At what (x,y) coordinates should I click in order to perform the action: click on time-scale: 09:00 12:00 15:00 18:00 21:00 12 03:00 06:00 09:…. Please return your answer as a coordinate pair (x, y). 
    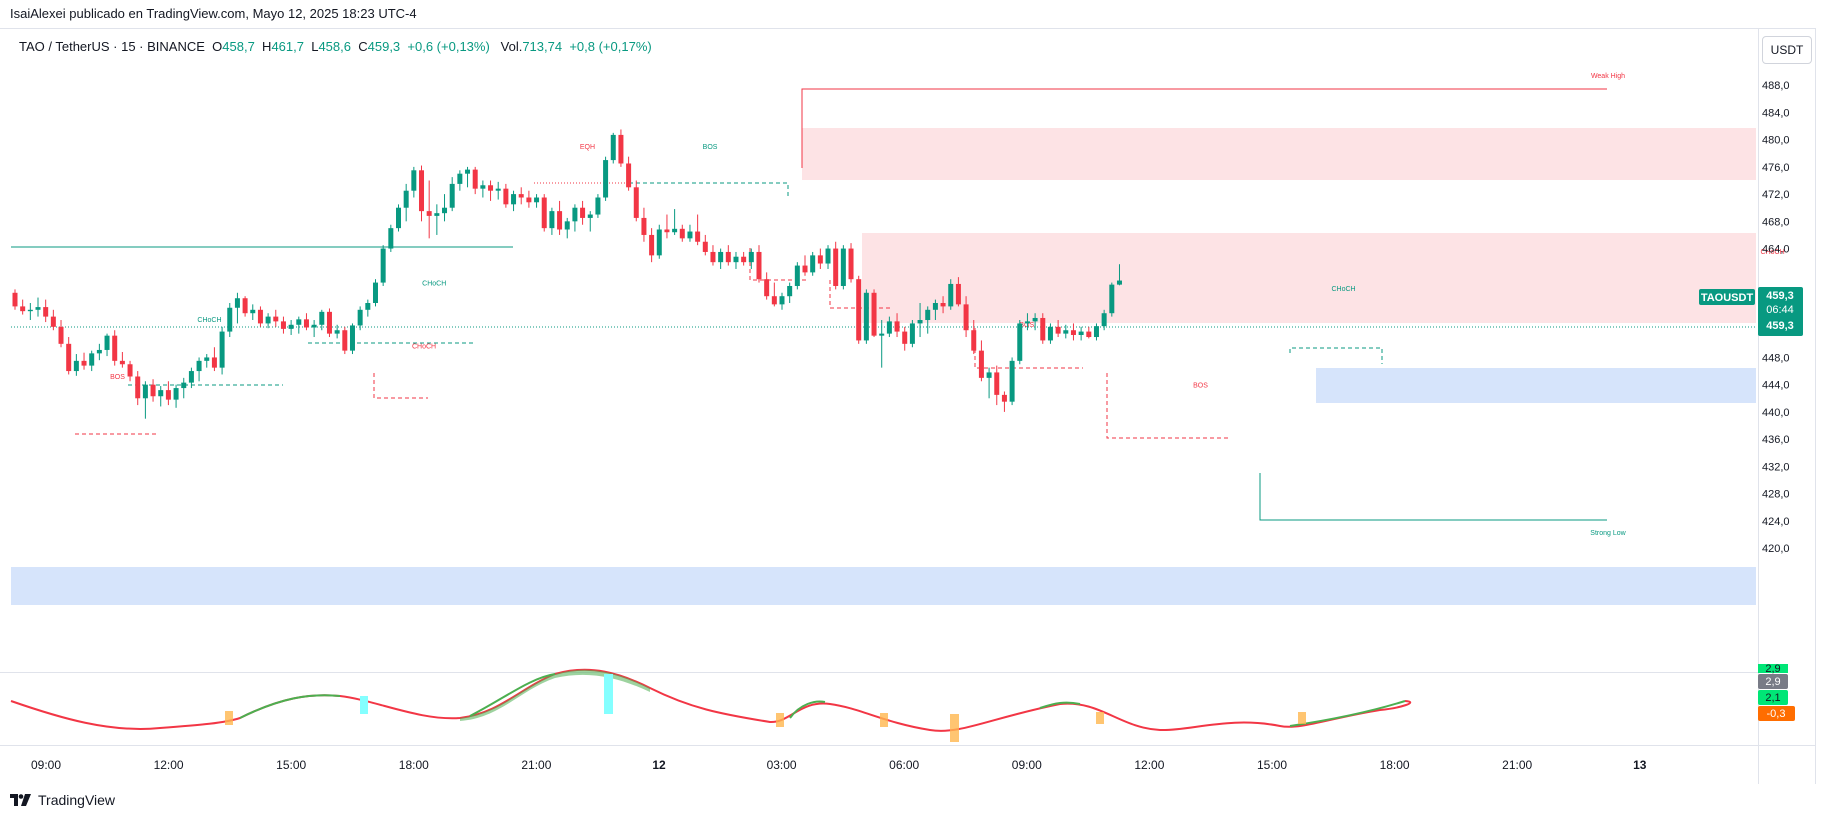
    Looking at the image, I should click on (839, 765).